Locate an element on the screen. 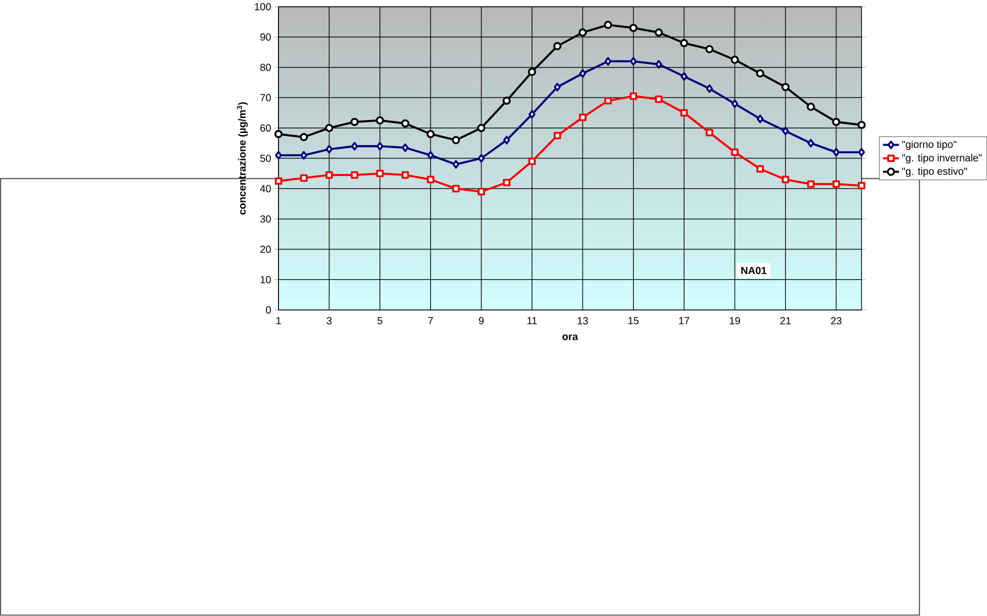 This screenshot has height=616, width=987. y-tick-label: 30 is located at coordinates (265, 219).